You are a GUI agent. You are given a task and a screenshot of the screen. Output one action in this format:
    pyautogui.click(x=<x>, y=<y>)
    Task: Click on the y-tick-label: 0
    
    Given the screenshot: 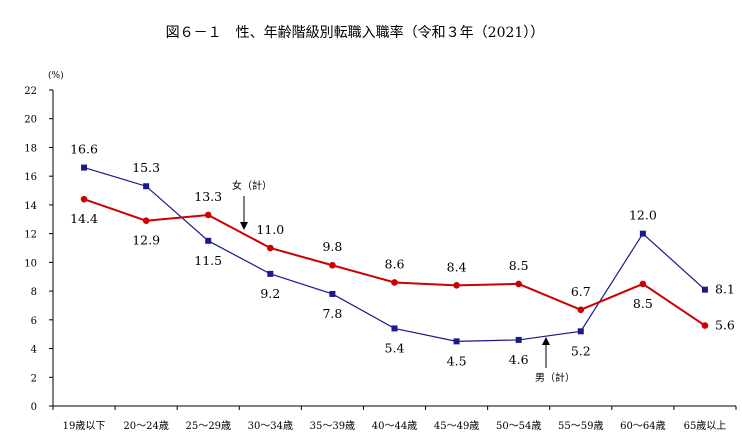 What is the action you would take?
    pyautogui.click(x=34, y=407)
    